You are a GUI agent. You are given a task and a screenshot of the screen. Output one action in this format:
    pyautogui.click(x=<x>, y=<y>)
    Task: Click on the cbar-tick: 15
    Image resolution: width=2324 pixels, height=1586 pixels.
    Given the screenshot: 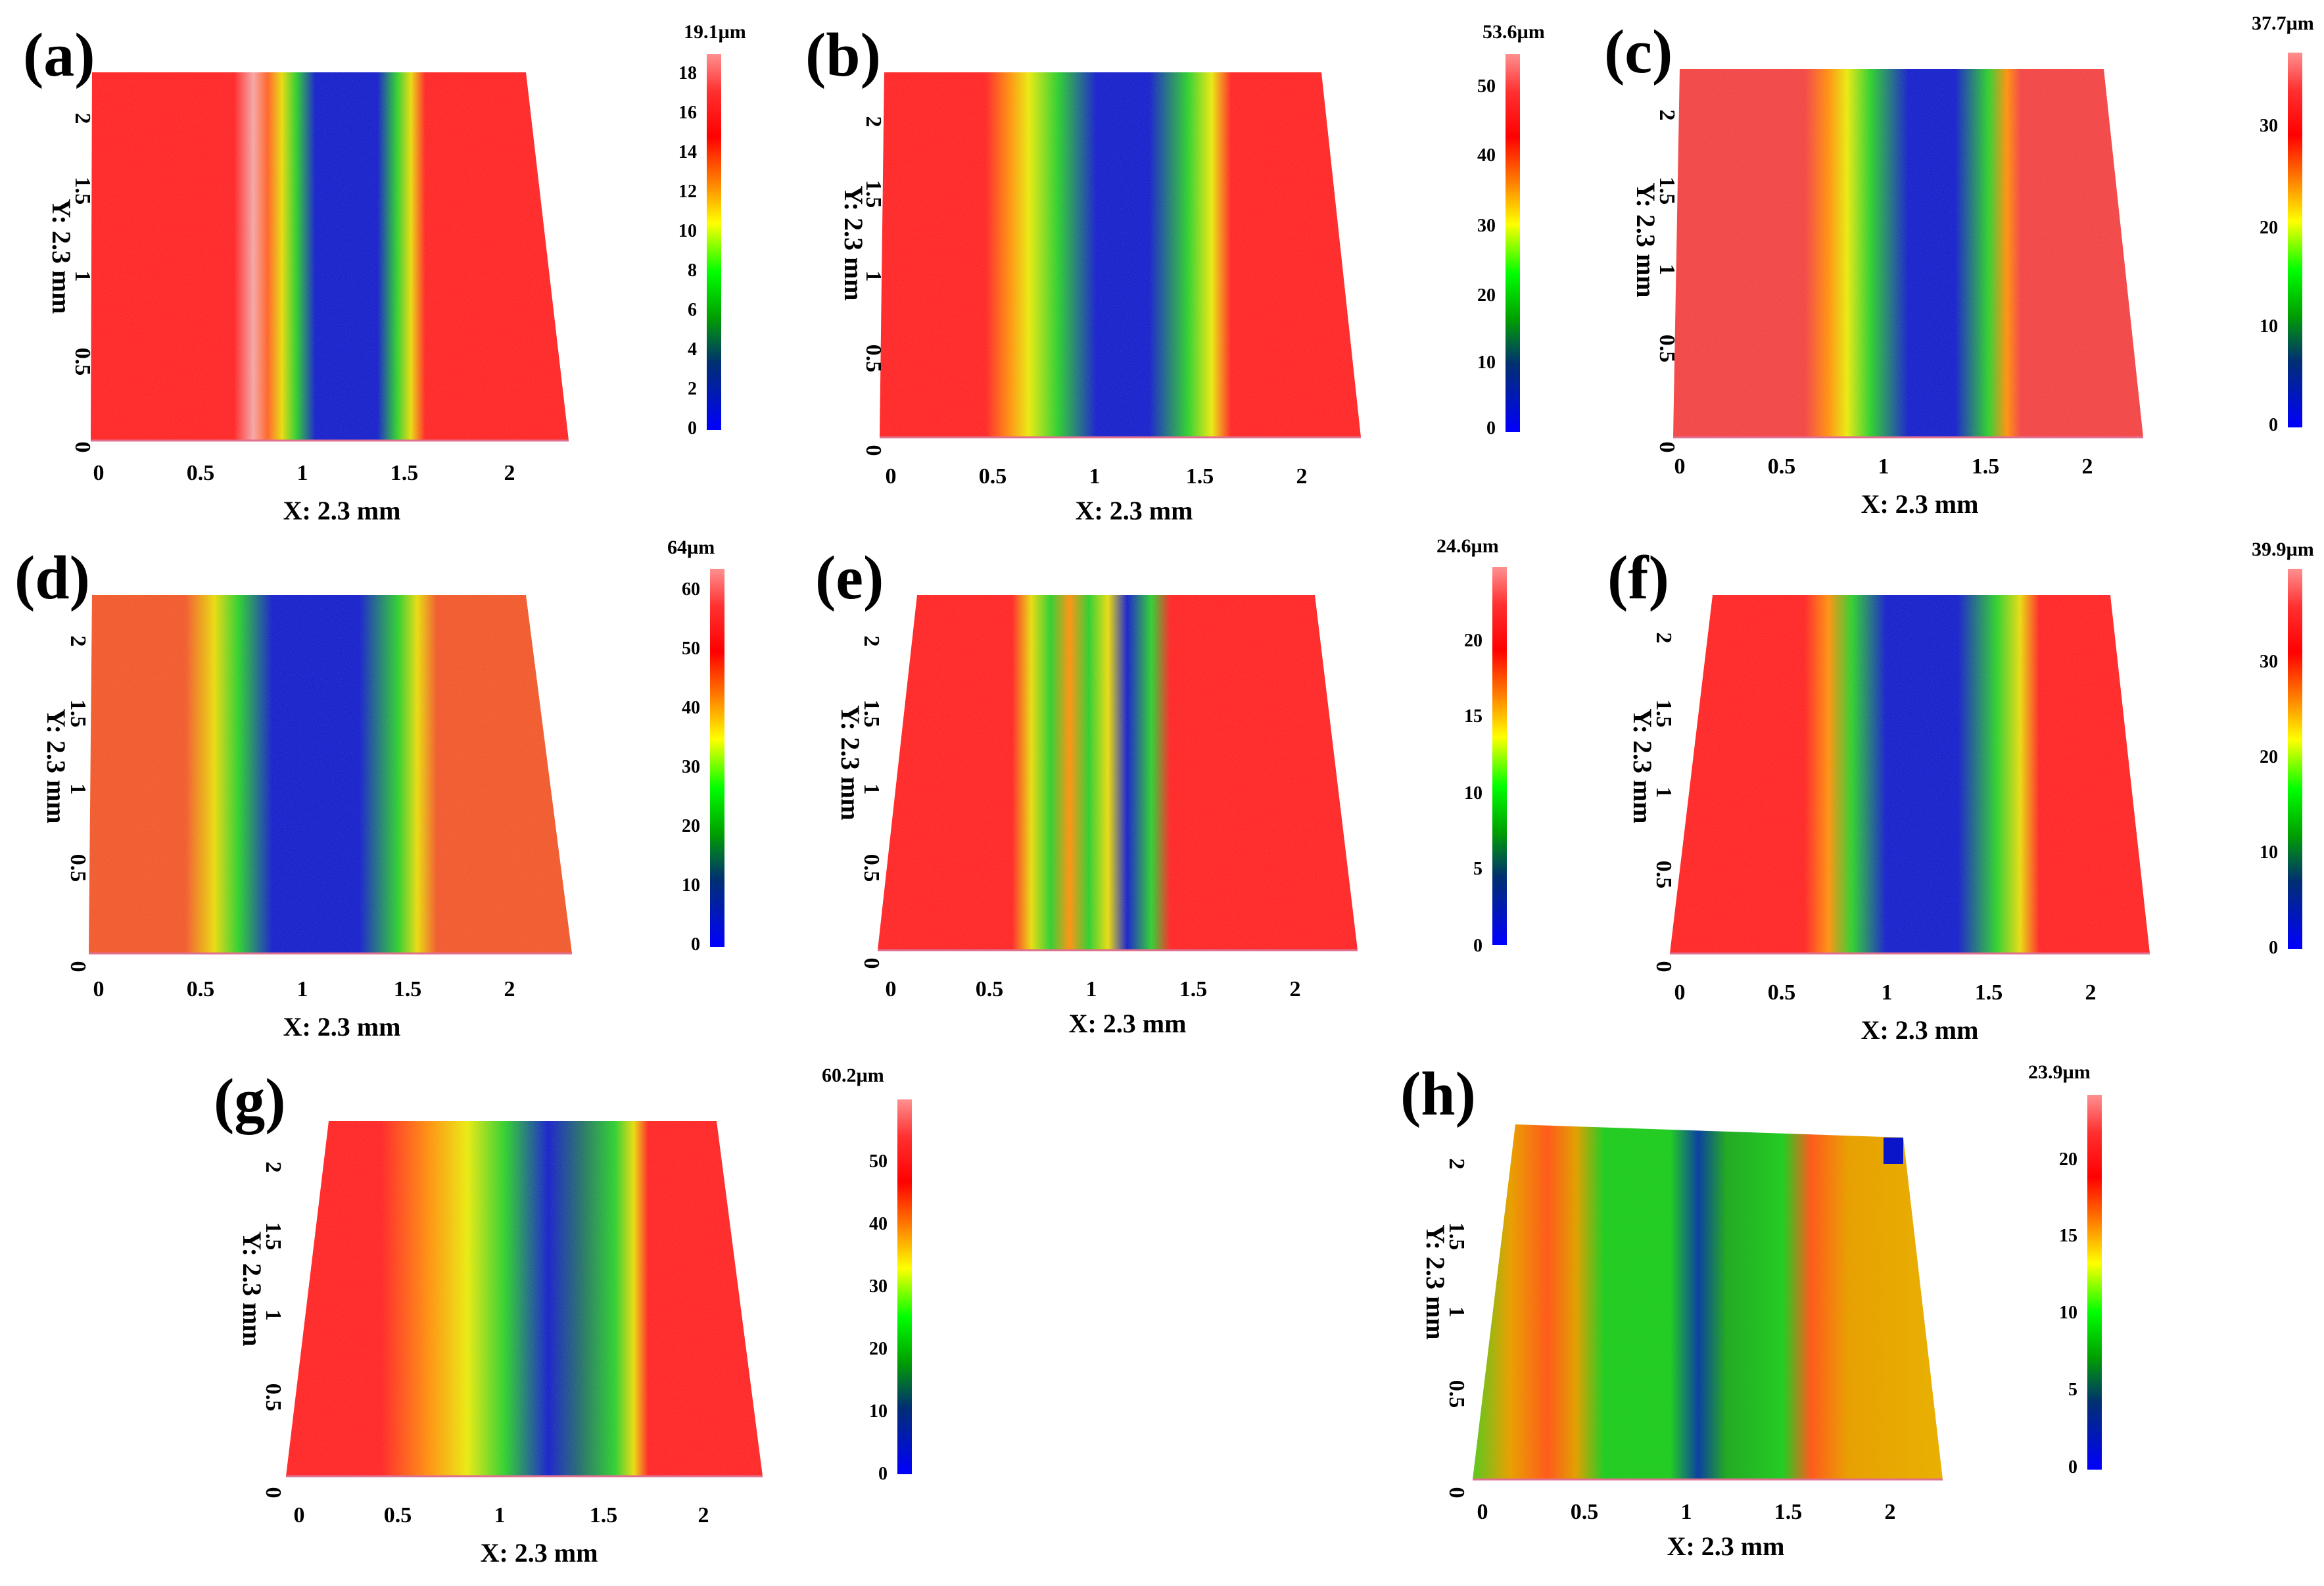 What is the action you would take?
    pyautogui.click(x=1473, y=716)
    